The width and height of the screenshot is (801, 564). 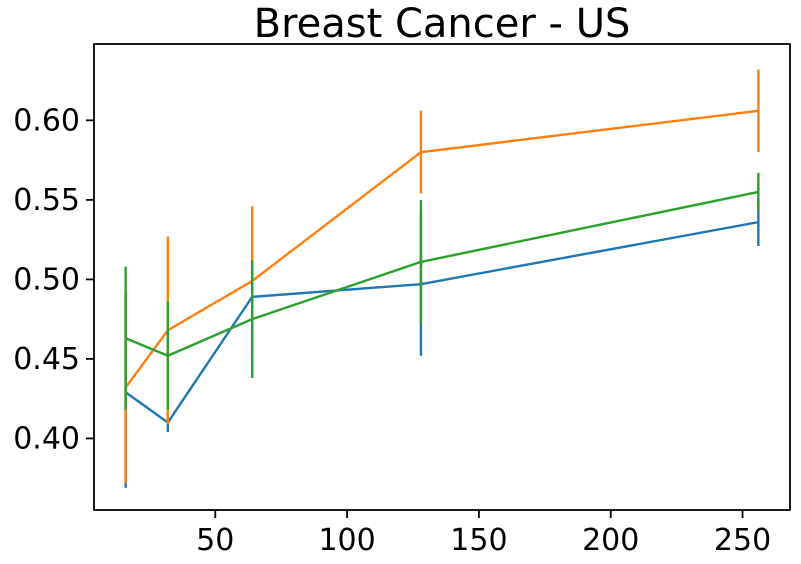 What do you see at coordinates (46, 438) in the screenshot?
I see `y-tick-label: 0.40` at bounding box center [46, 438].